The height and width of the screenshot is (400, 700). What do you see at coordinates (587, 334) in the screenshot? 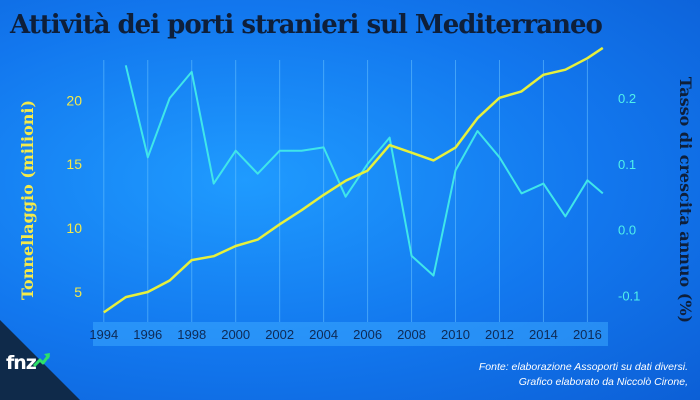
I see `x-tick-label: 2016` at bounding box center [587, 334].